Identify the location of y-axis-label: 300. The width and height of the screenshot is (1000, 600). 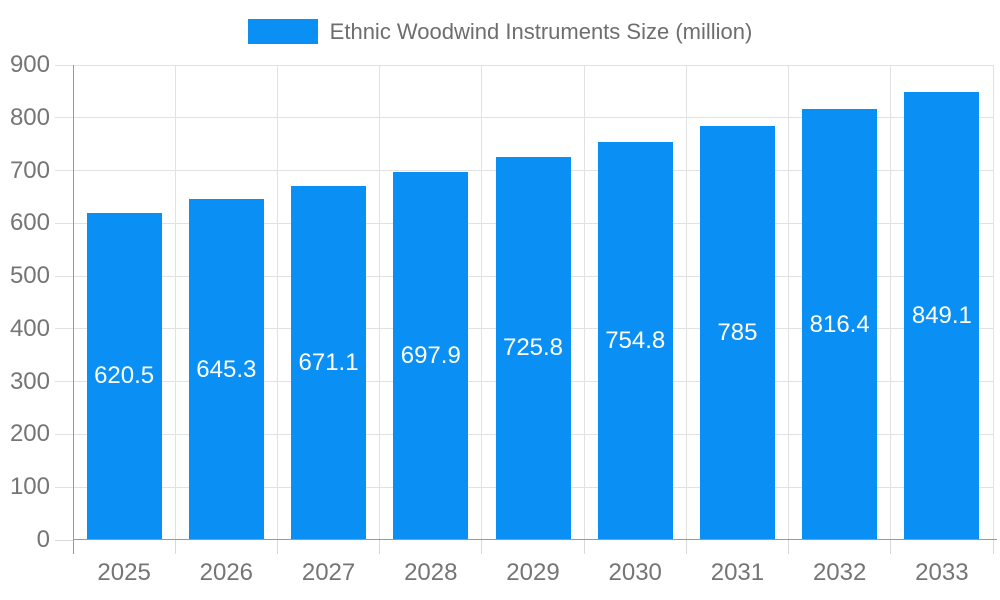
(29, 381).